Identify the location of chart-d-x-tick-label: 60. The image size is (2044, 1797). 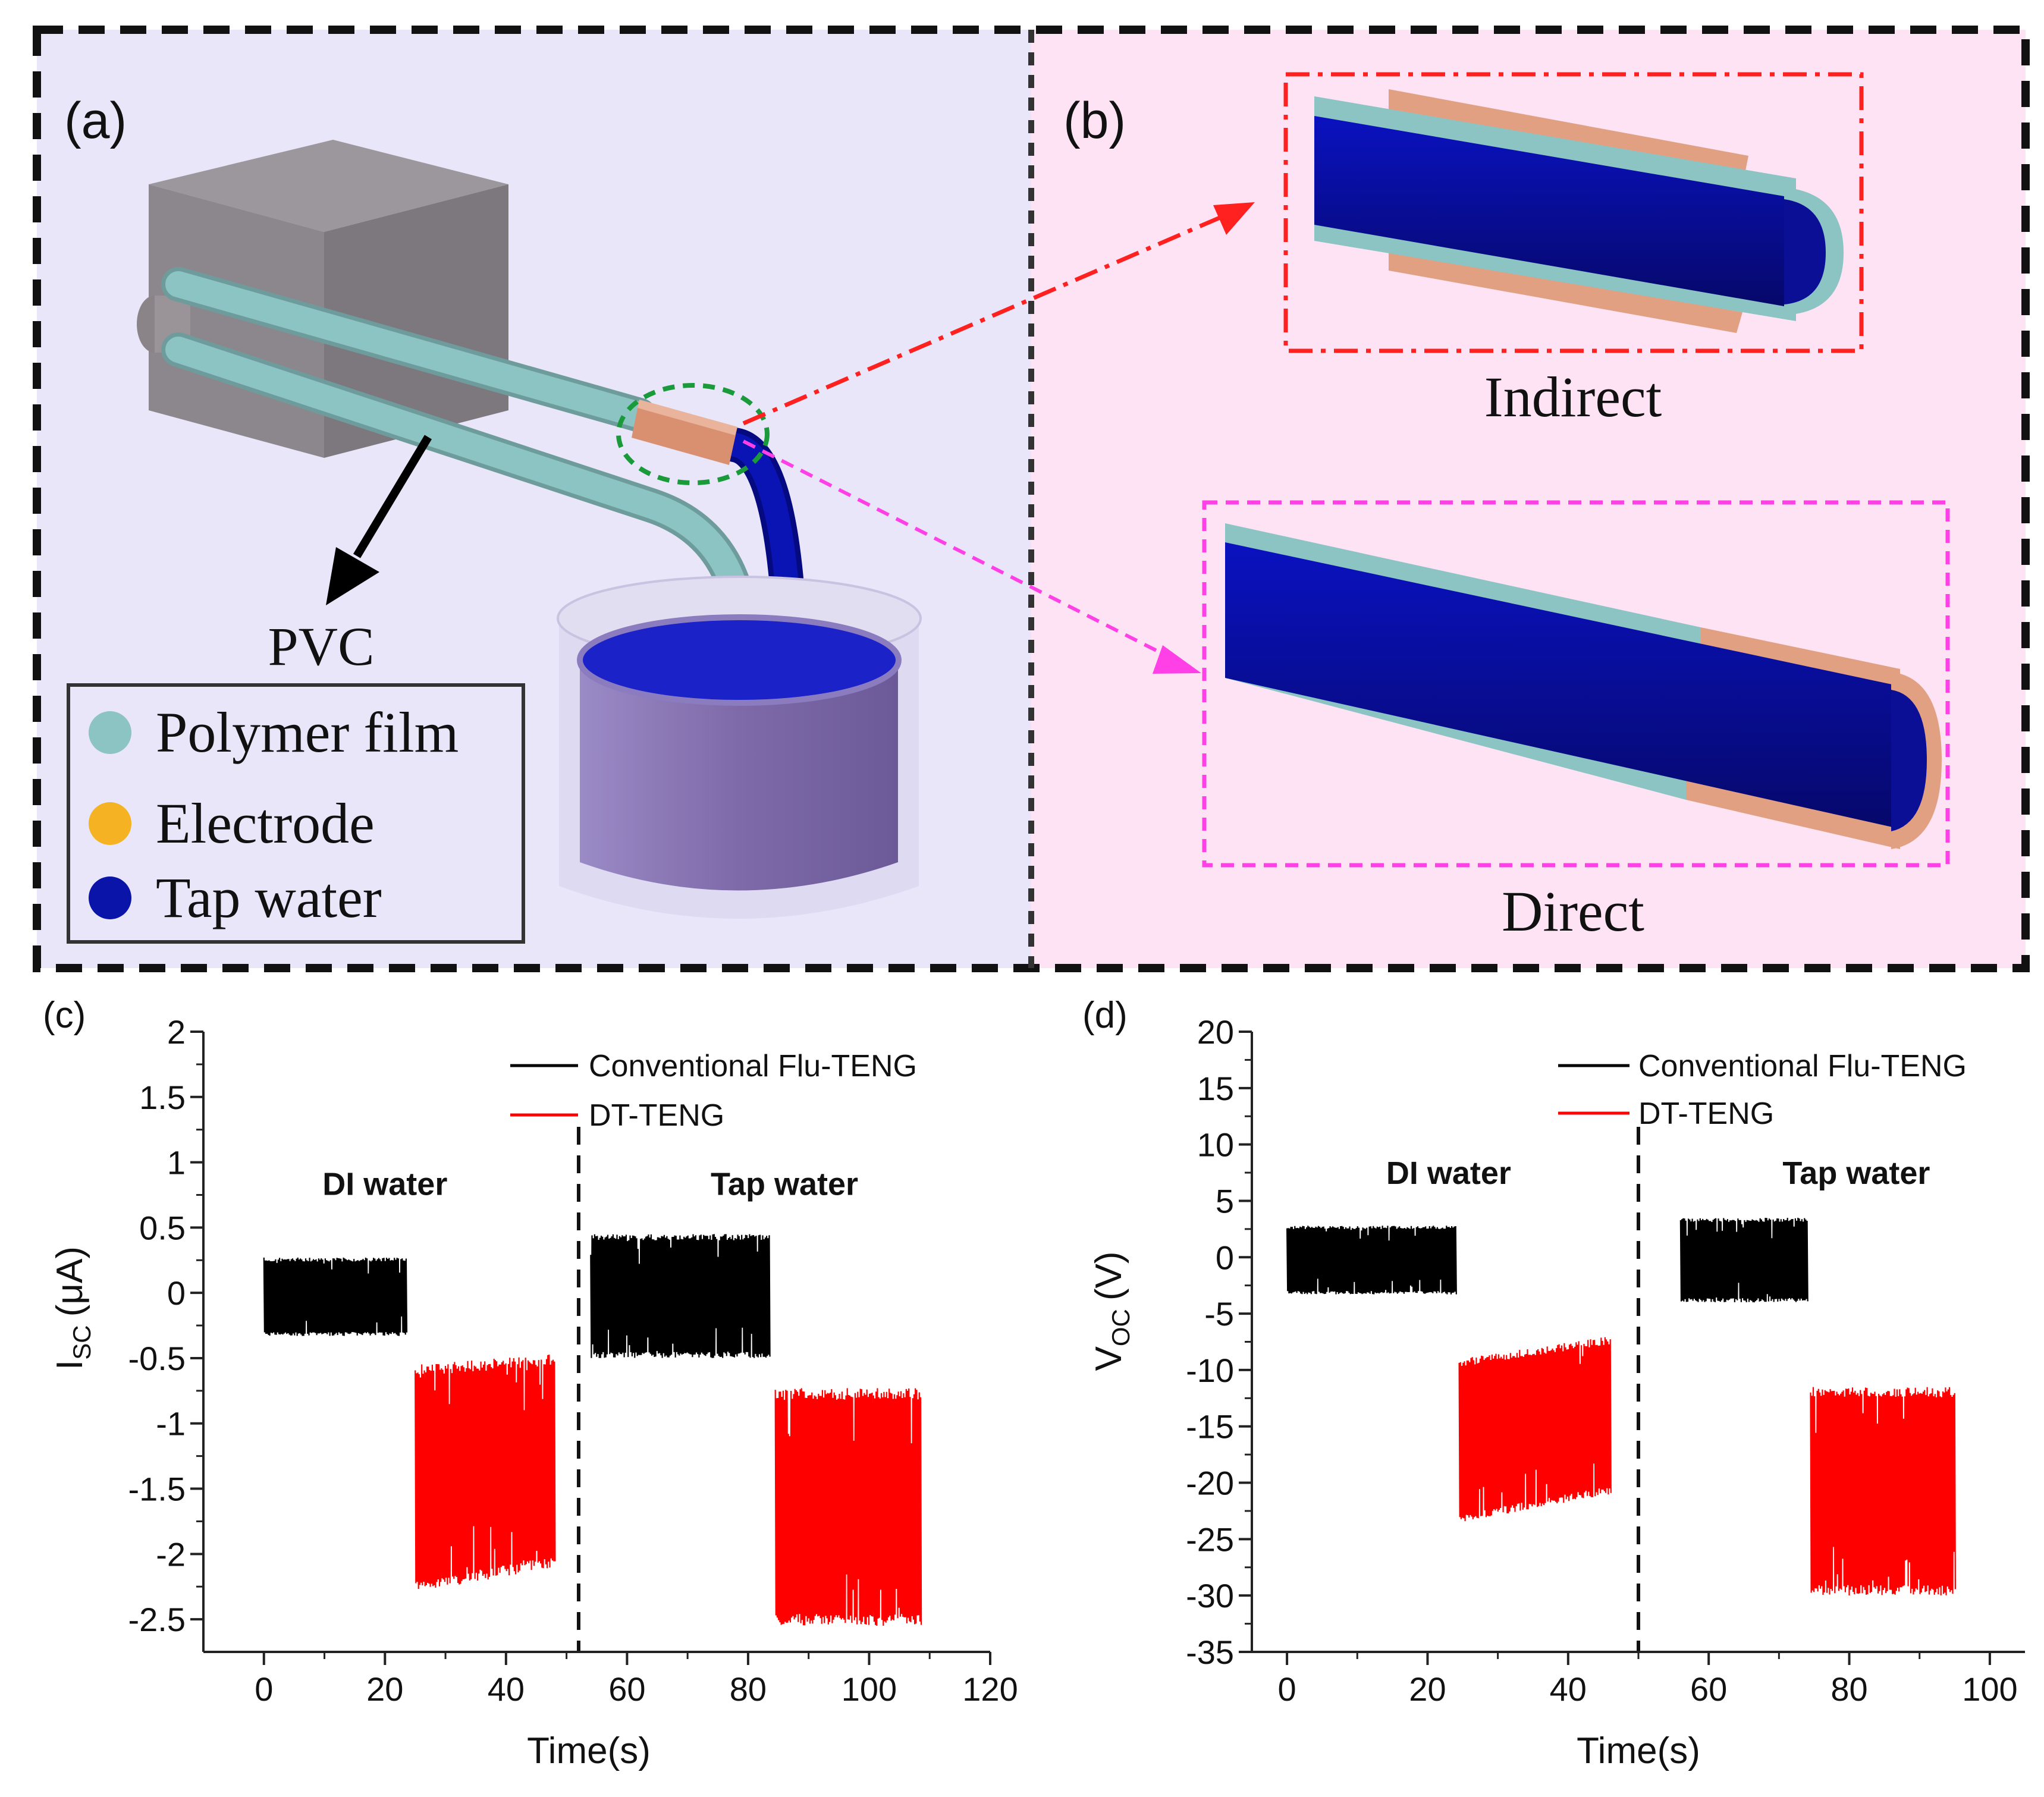
(1708, 1689).